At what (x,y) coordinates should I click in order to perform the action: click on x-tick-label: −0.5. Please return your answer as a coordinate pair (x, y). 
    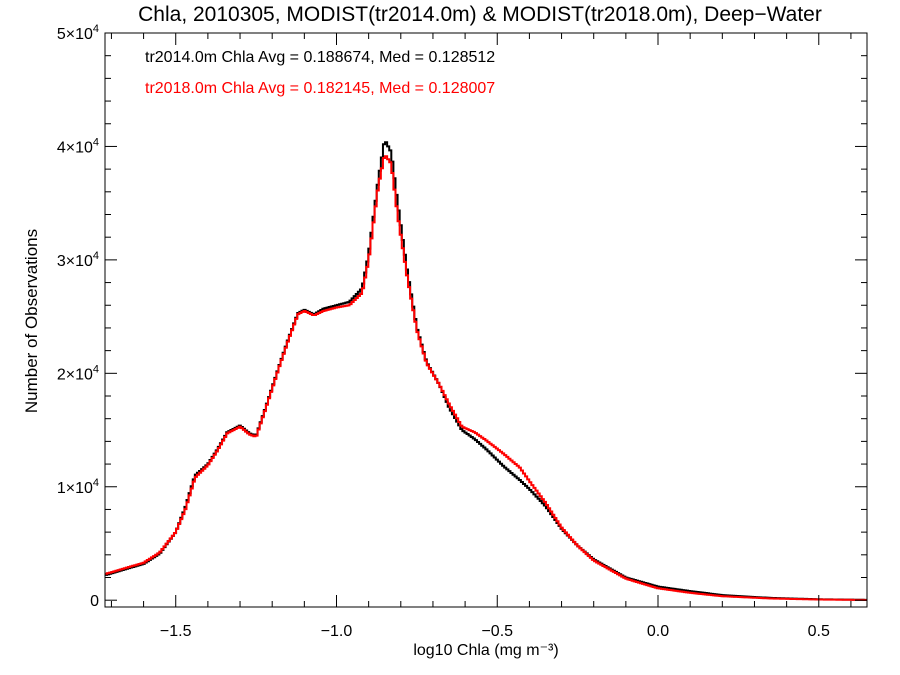
    Looking at the image, I should click on (497, 631).